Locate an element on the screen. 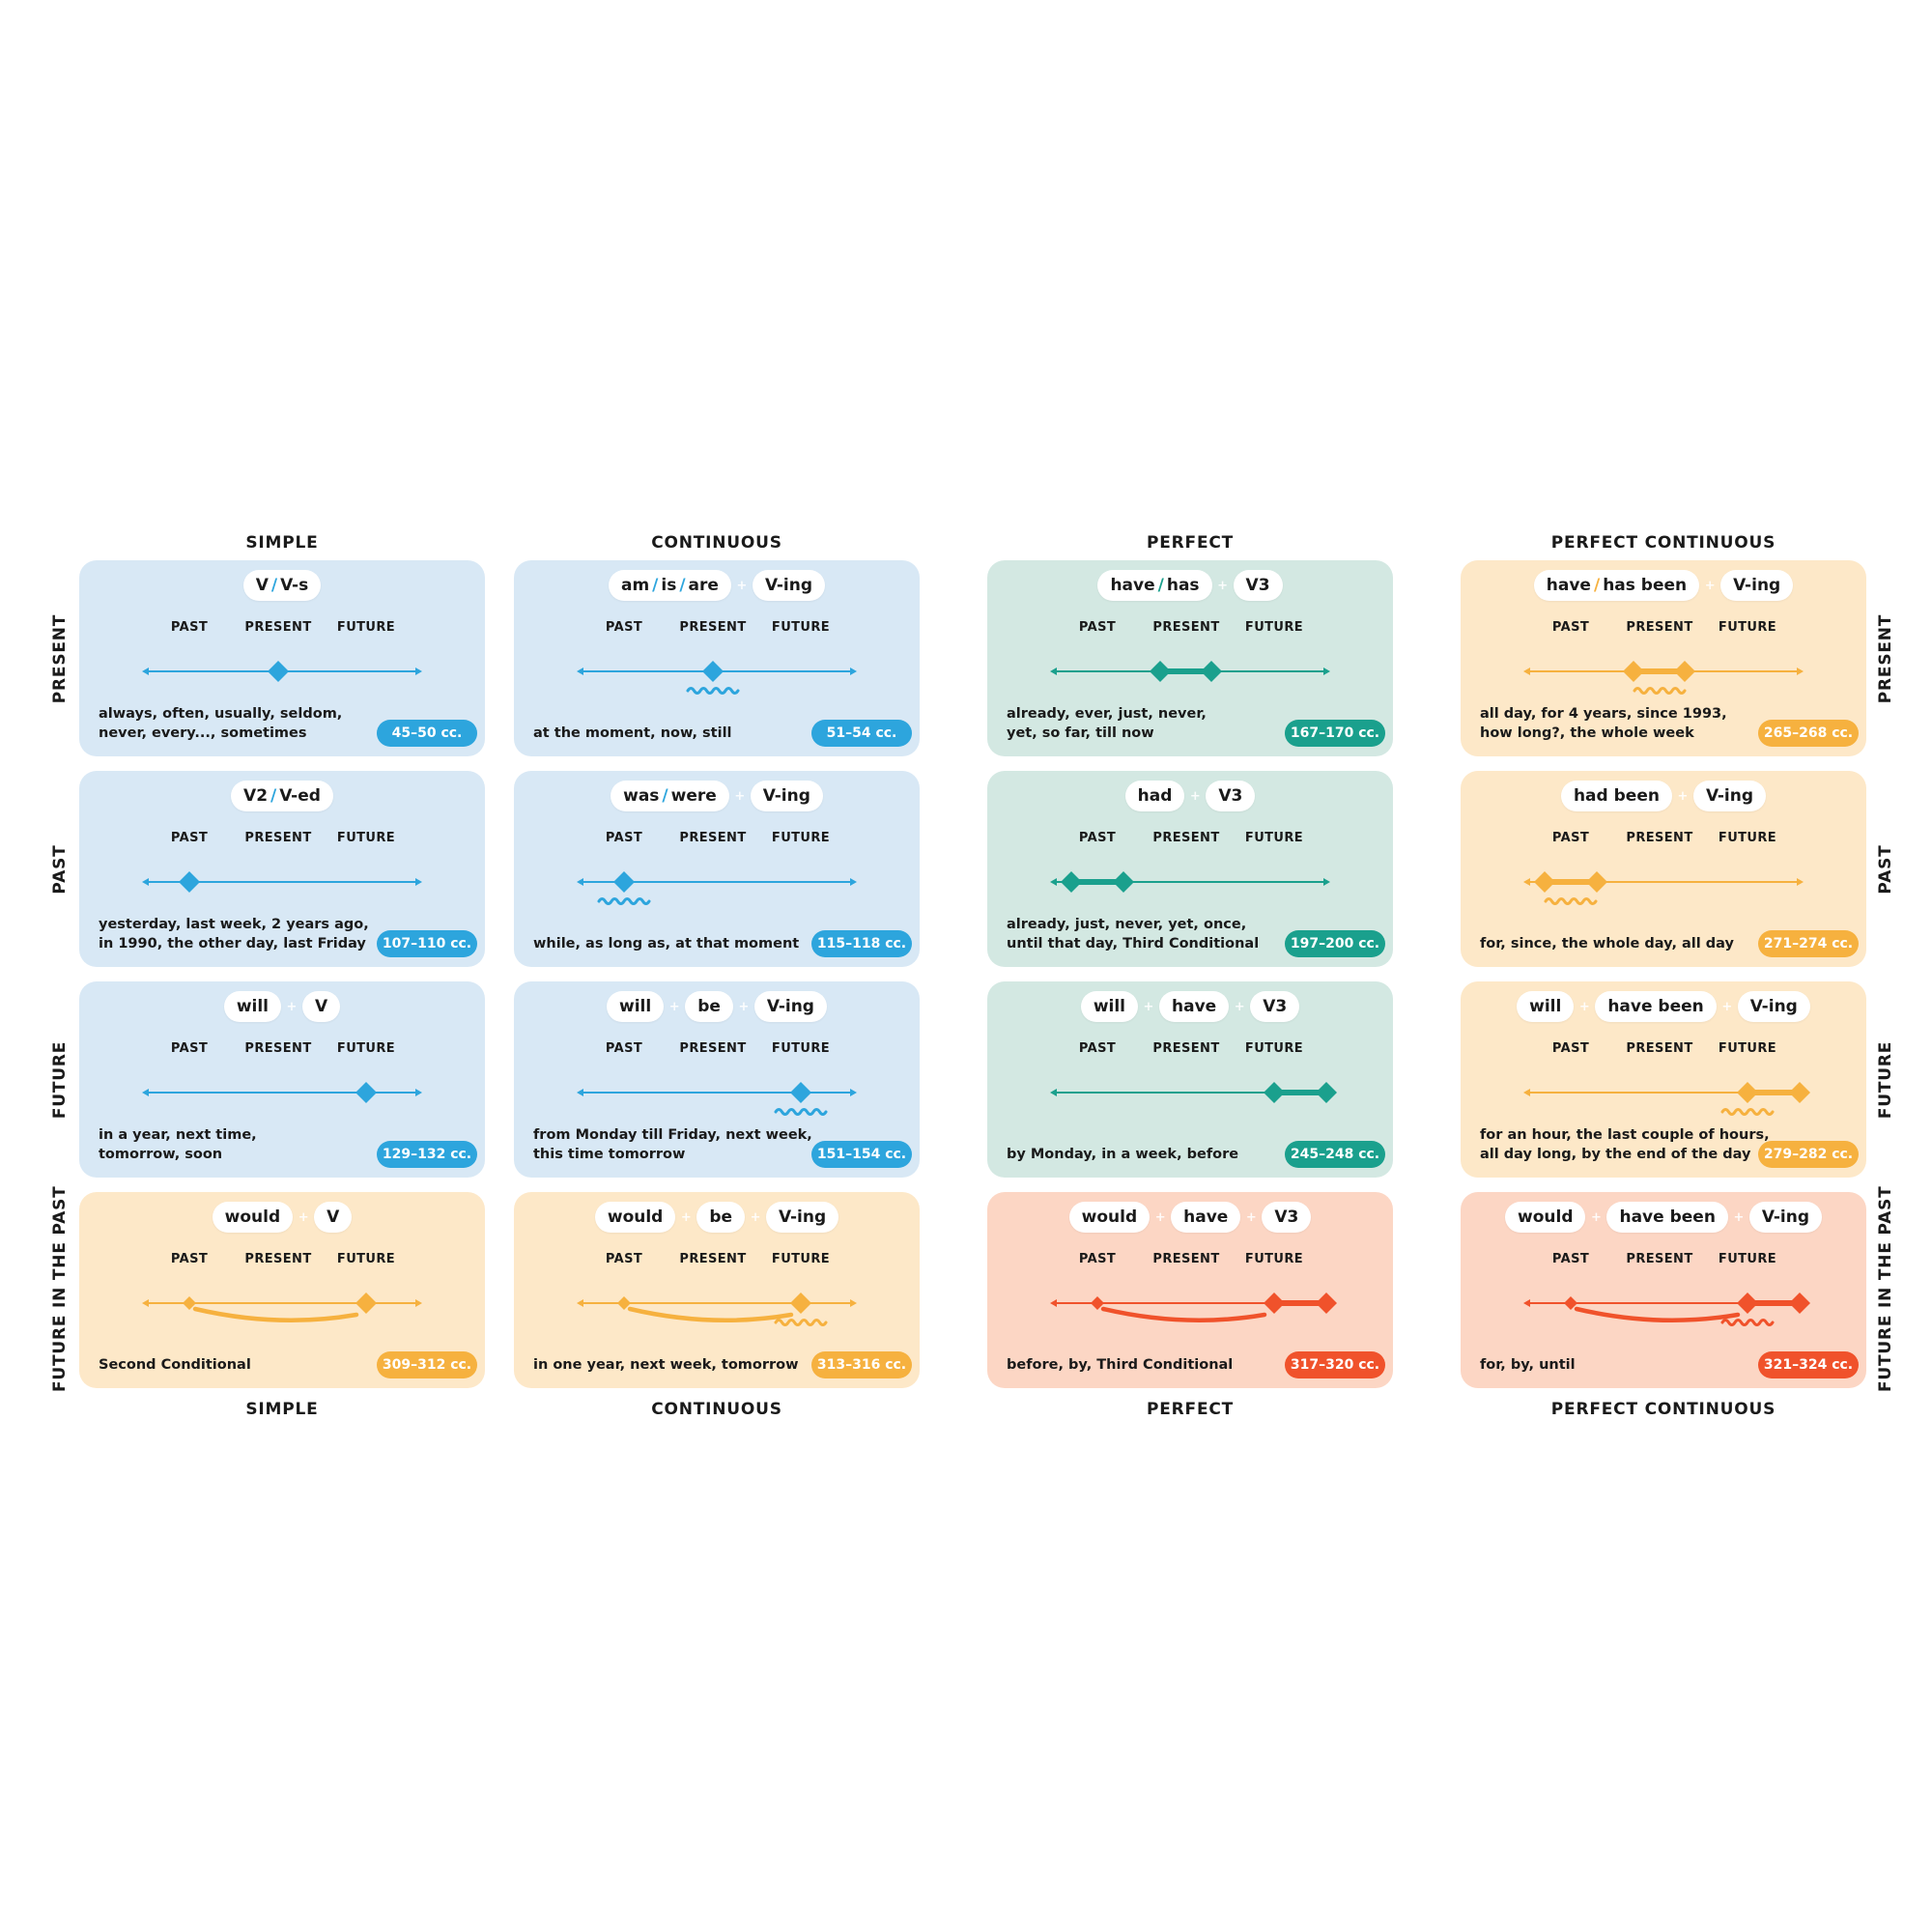  formula-word: will is located at coordinates (1545, 1006).